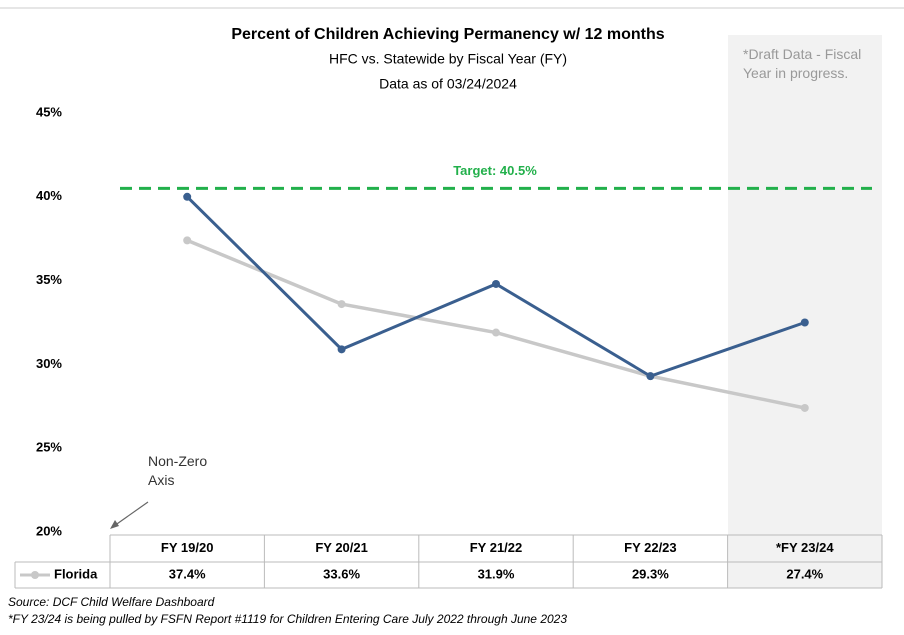  I want to click on chart-subtitle: Data as of 03/24/2024, so click(448, 84).